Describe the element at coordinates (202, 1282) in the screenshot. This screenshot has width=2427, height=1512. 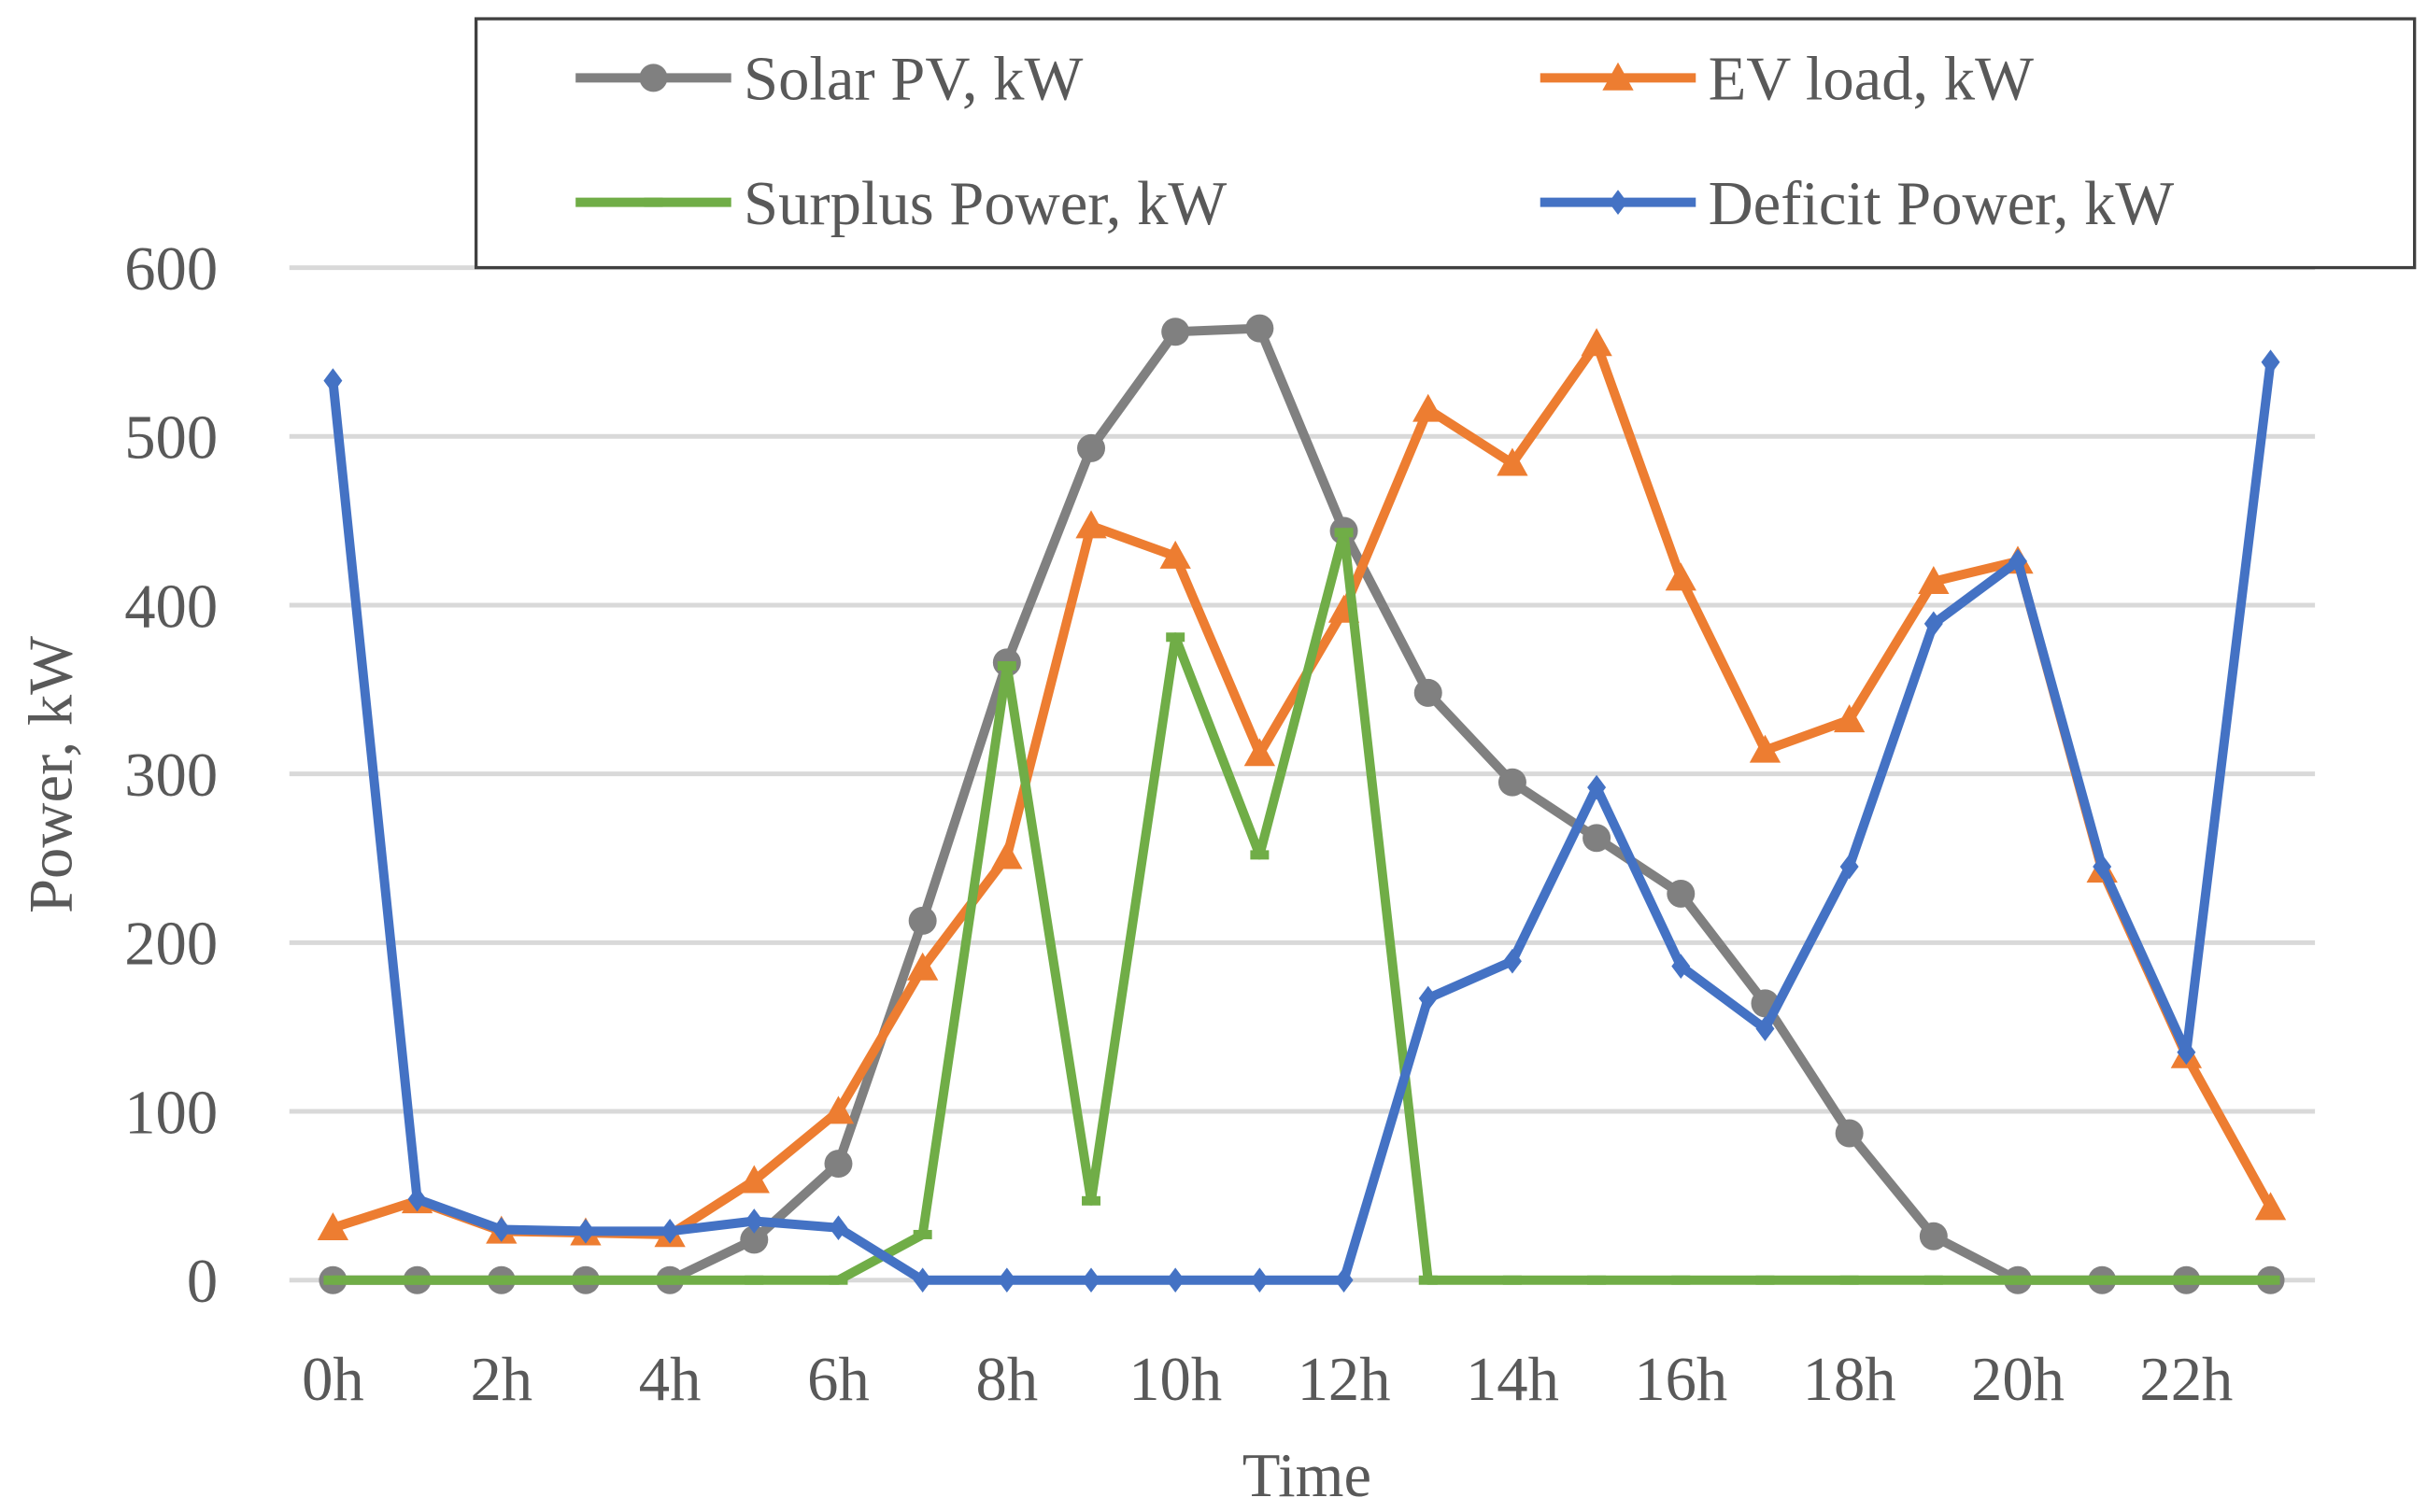
I see `y-tick-label: 0` at that location.